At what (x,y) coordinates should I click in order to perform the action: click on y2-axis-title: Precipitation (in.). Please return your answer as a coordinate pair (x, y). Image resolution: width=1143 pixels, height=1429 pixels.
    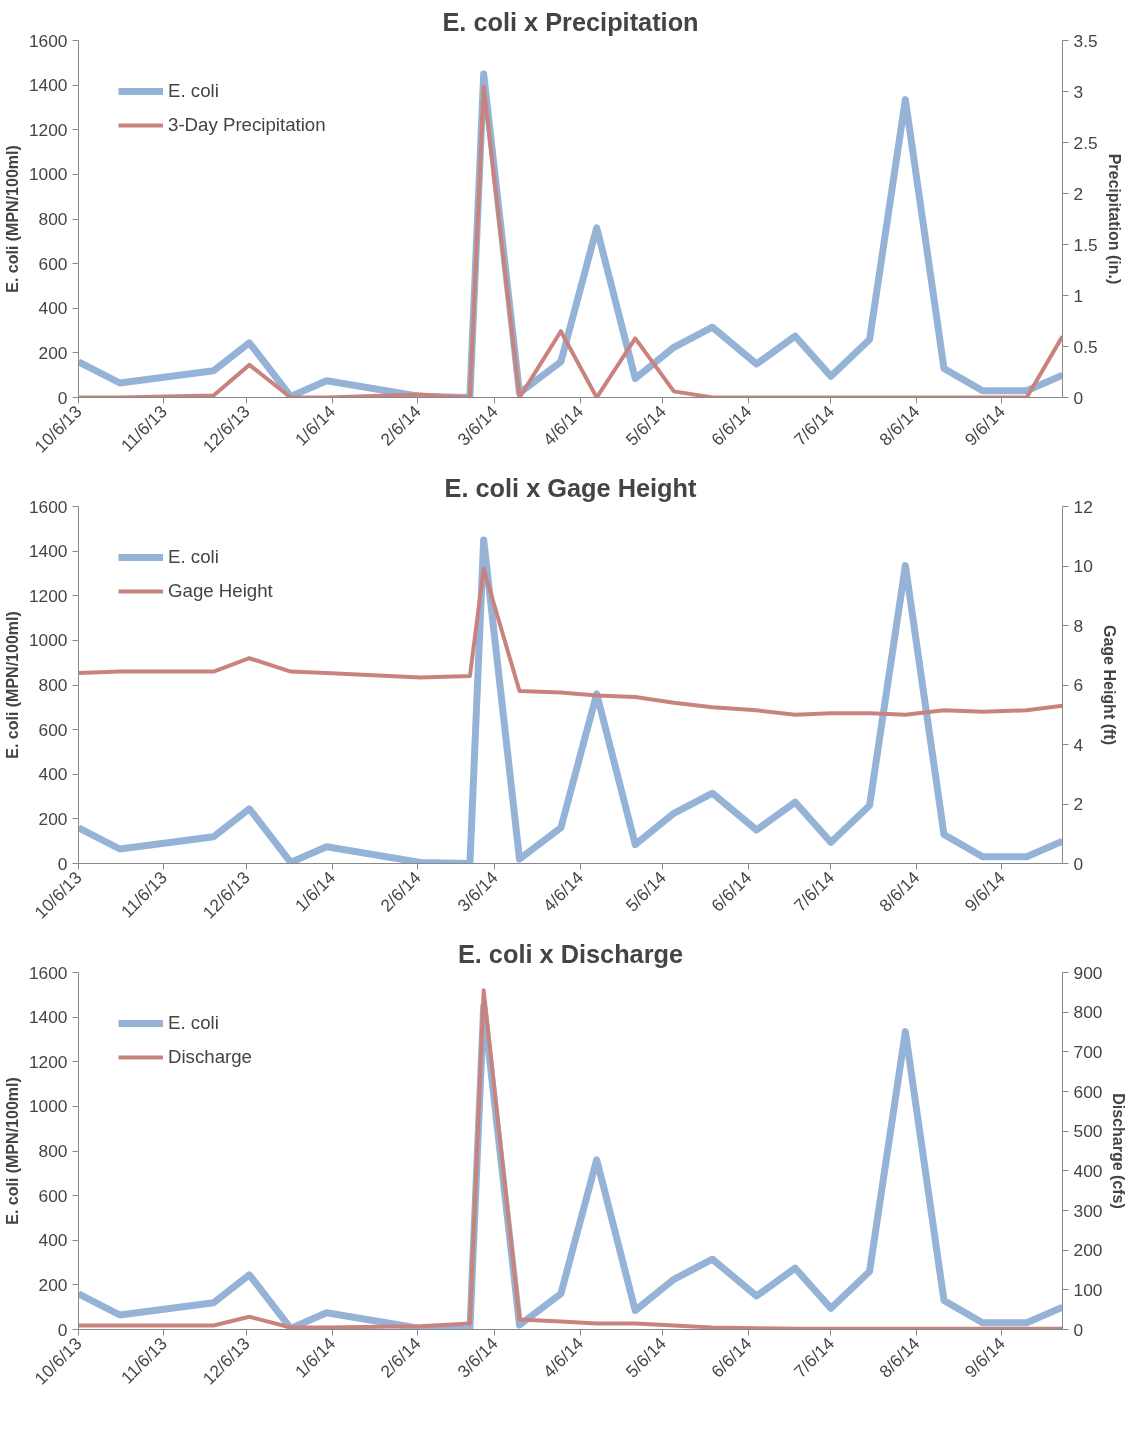
    Looking at the image, I should click on (1114, 219).